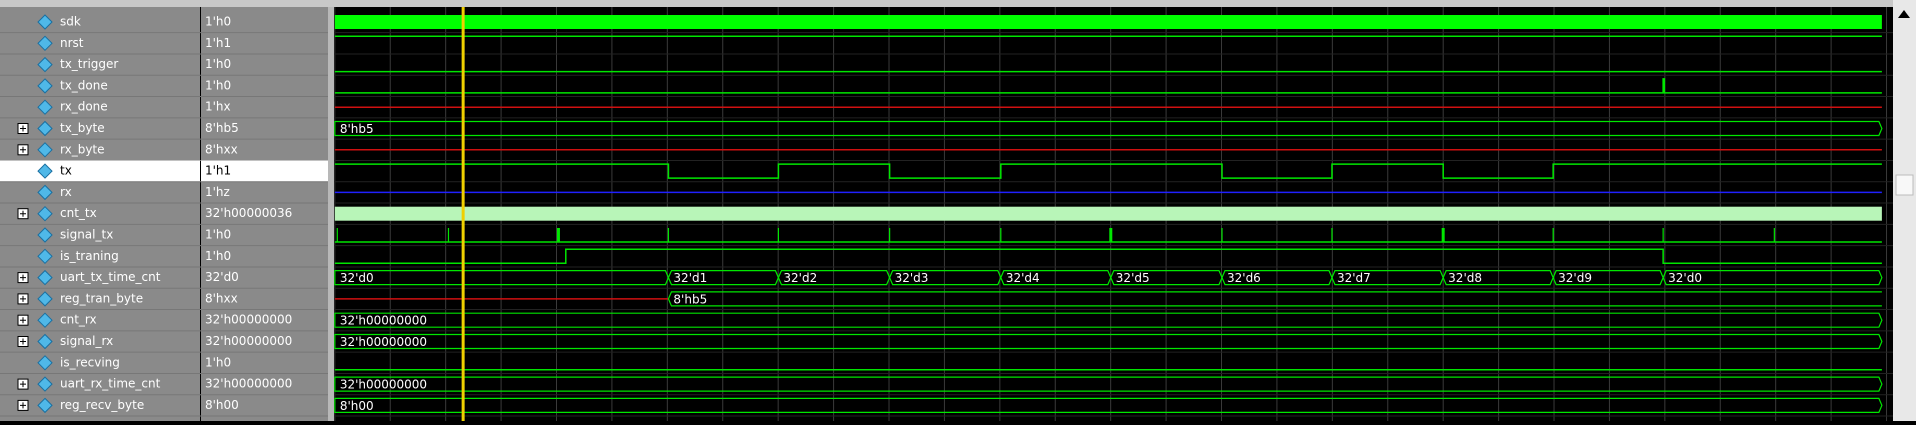  Describe the element at coordinates (222, 128) in the screenshot. I see `signal-value: 8'hb5` at that location.